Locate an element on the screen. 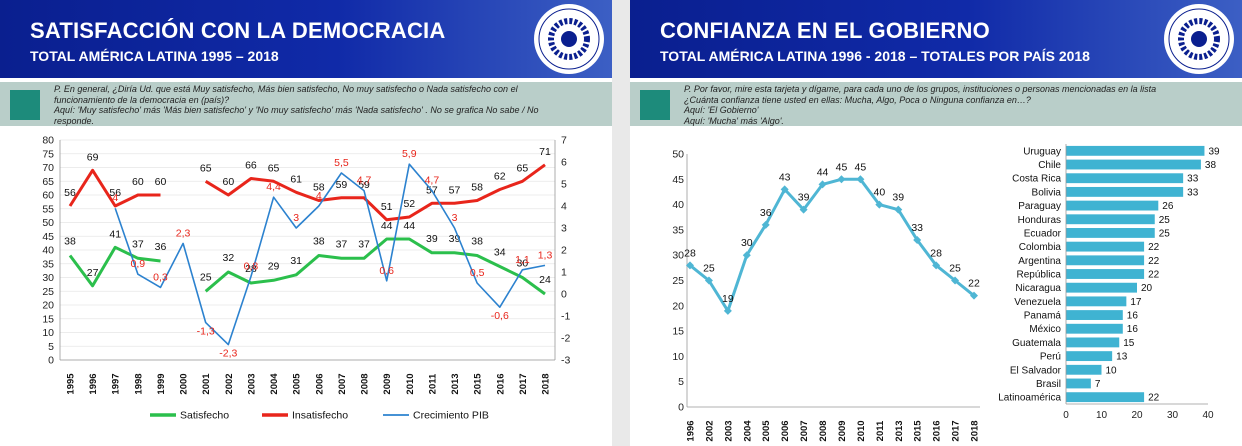  data-label: 29 is located at coordinates (274, 266).